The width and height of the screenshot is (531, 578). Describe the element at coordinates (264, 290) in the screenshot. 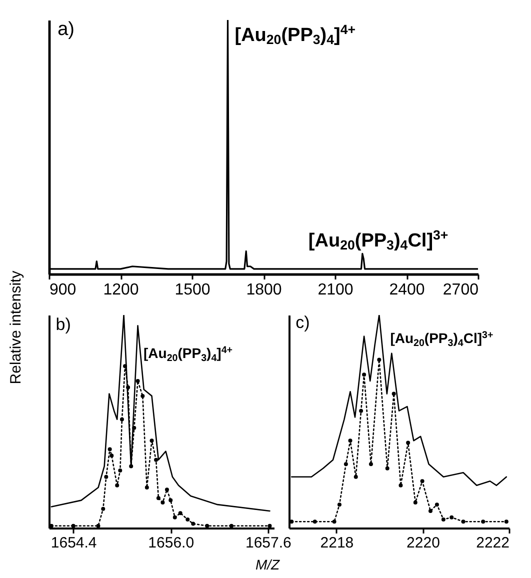

I see `x-tick-label: 1800` at that location.